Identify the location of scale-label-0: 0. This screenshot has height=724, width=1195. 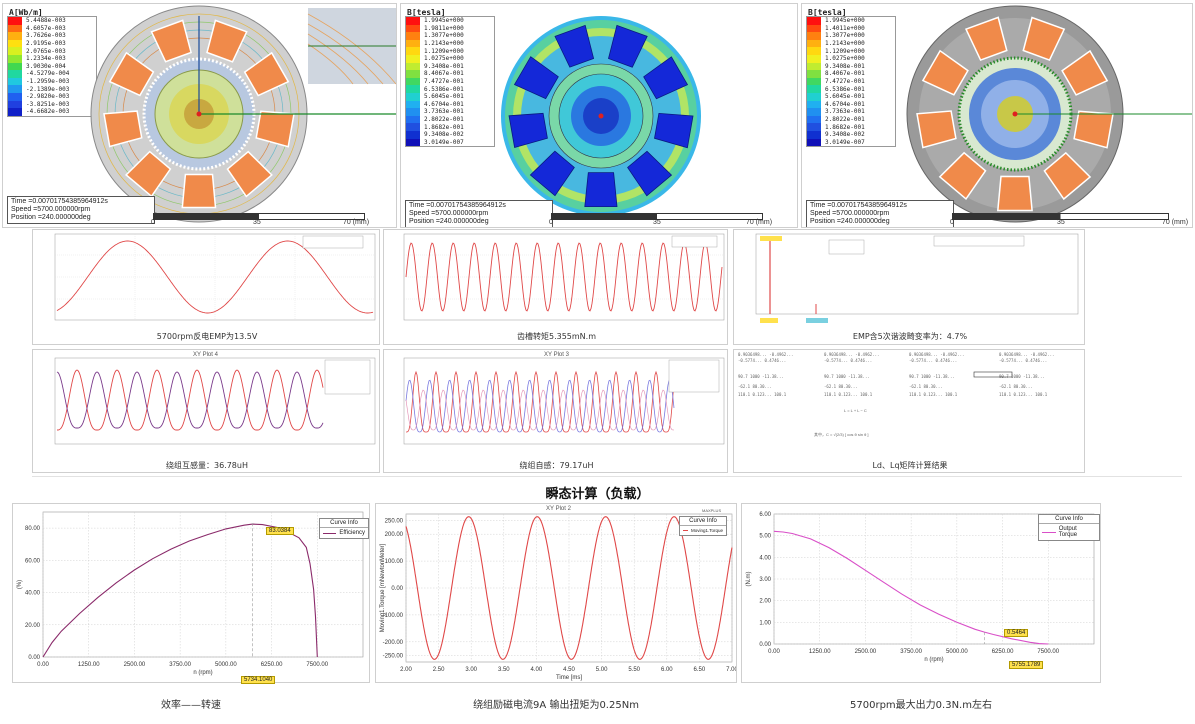
(551, 222).